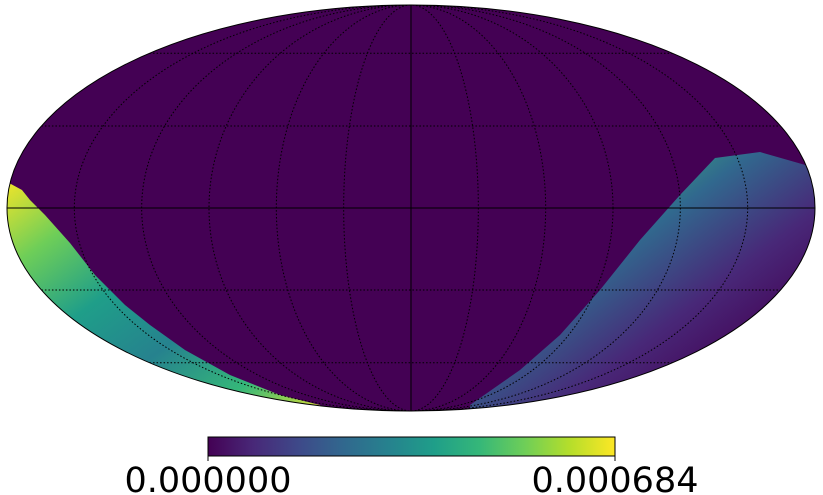  I want to click on colorbar-tick-label: 0.000684, so click(614, 478).